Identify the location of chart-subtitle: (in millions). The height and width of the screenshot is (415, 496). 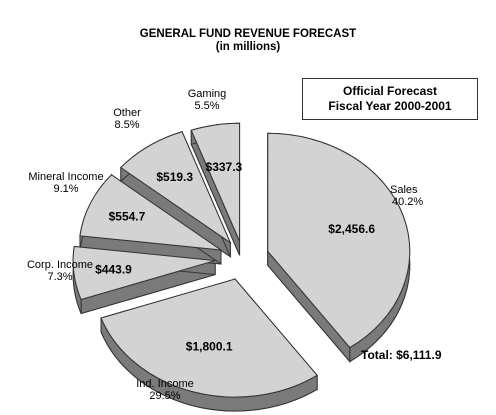
(248, 47).